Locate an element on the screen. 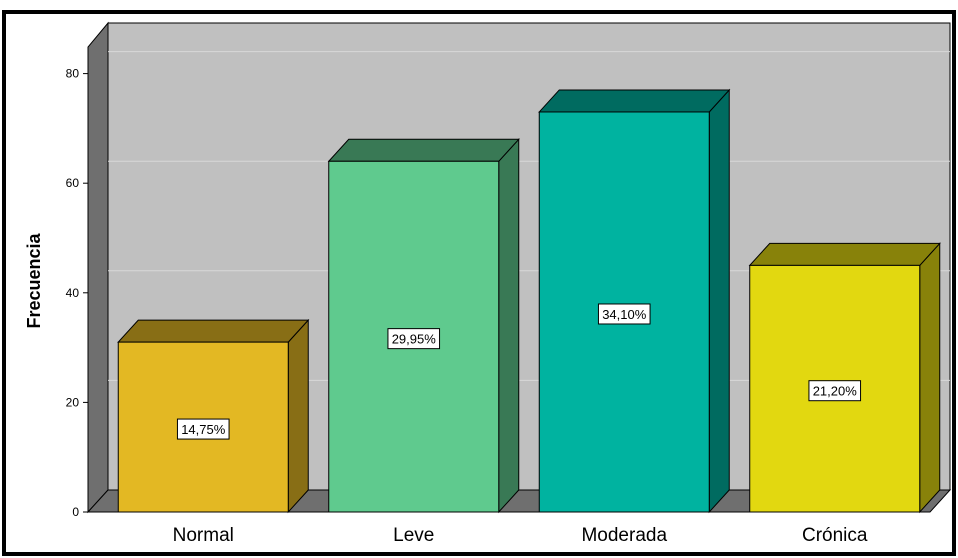  side-wall is located at coordinates (98, 267).